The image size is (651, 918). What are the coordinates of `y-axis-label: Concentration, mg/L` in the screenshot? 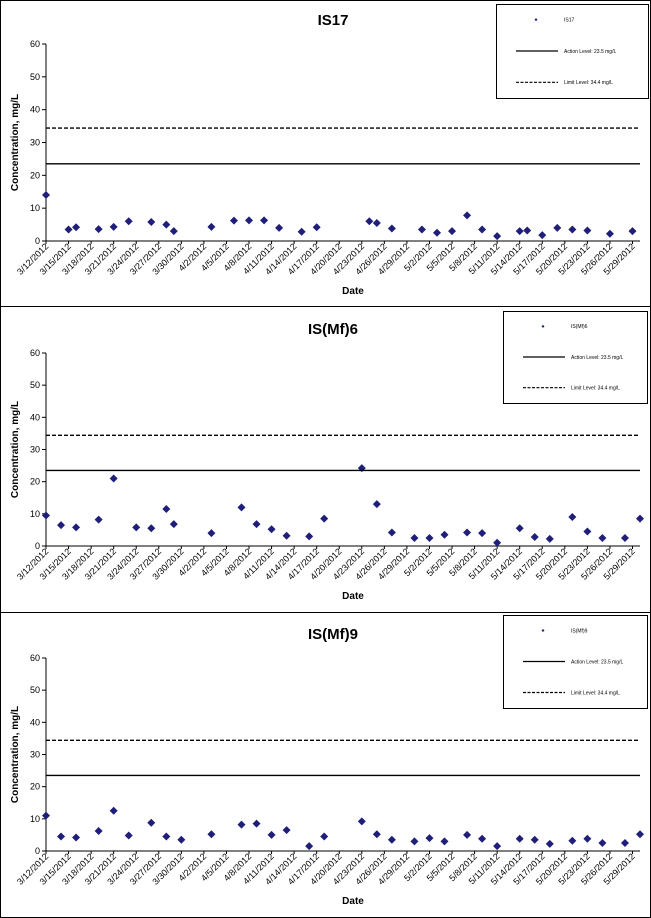 It's located at (15, 142).